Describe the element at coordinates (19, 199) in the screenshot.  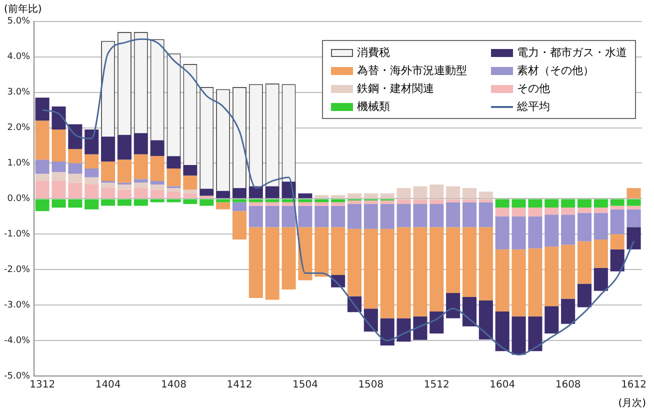
I see `y-tick-label: 0.0%` at that location.